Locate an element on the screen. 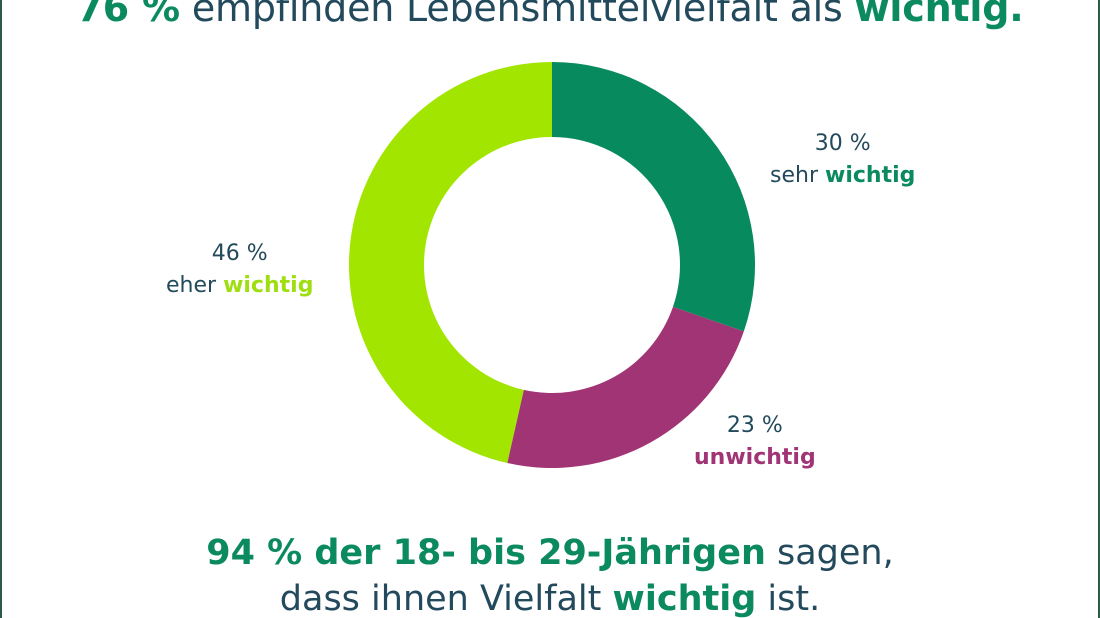 This screenshot has width=1100, height=618. label-eher-wichtig-value: 46 % is located at coordinates (239, 253).